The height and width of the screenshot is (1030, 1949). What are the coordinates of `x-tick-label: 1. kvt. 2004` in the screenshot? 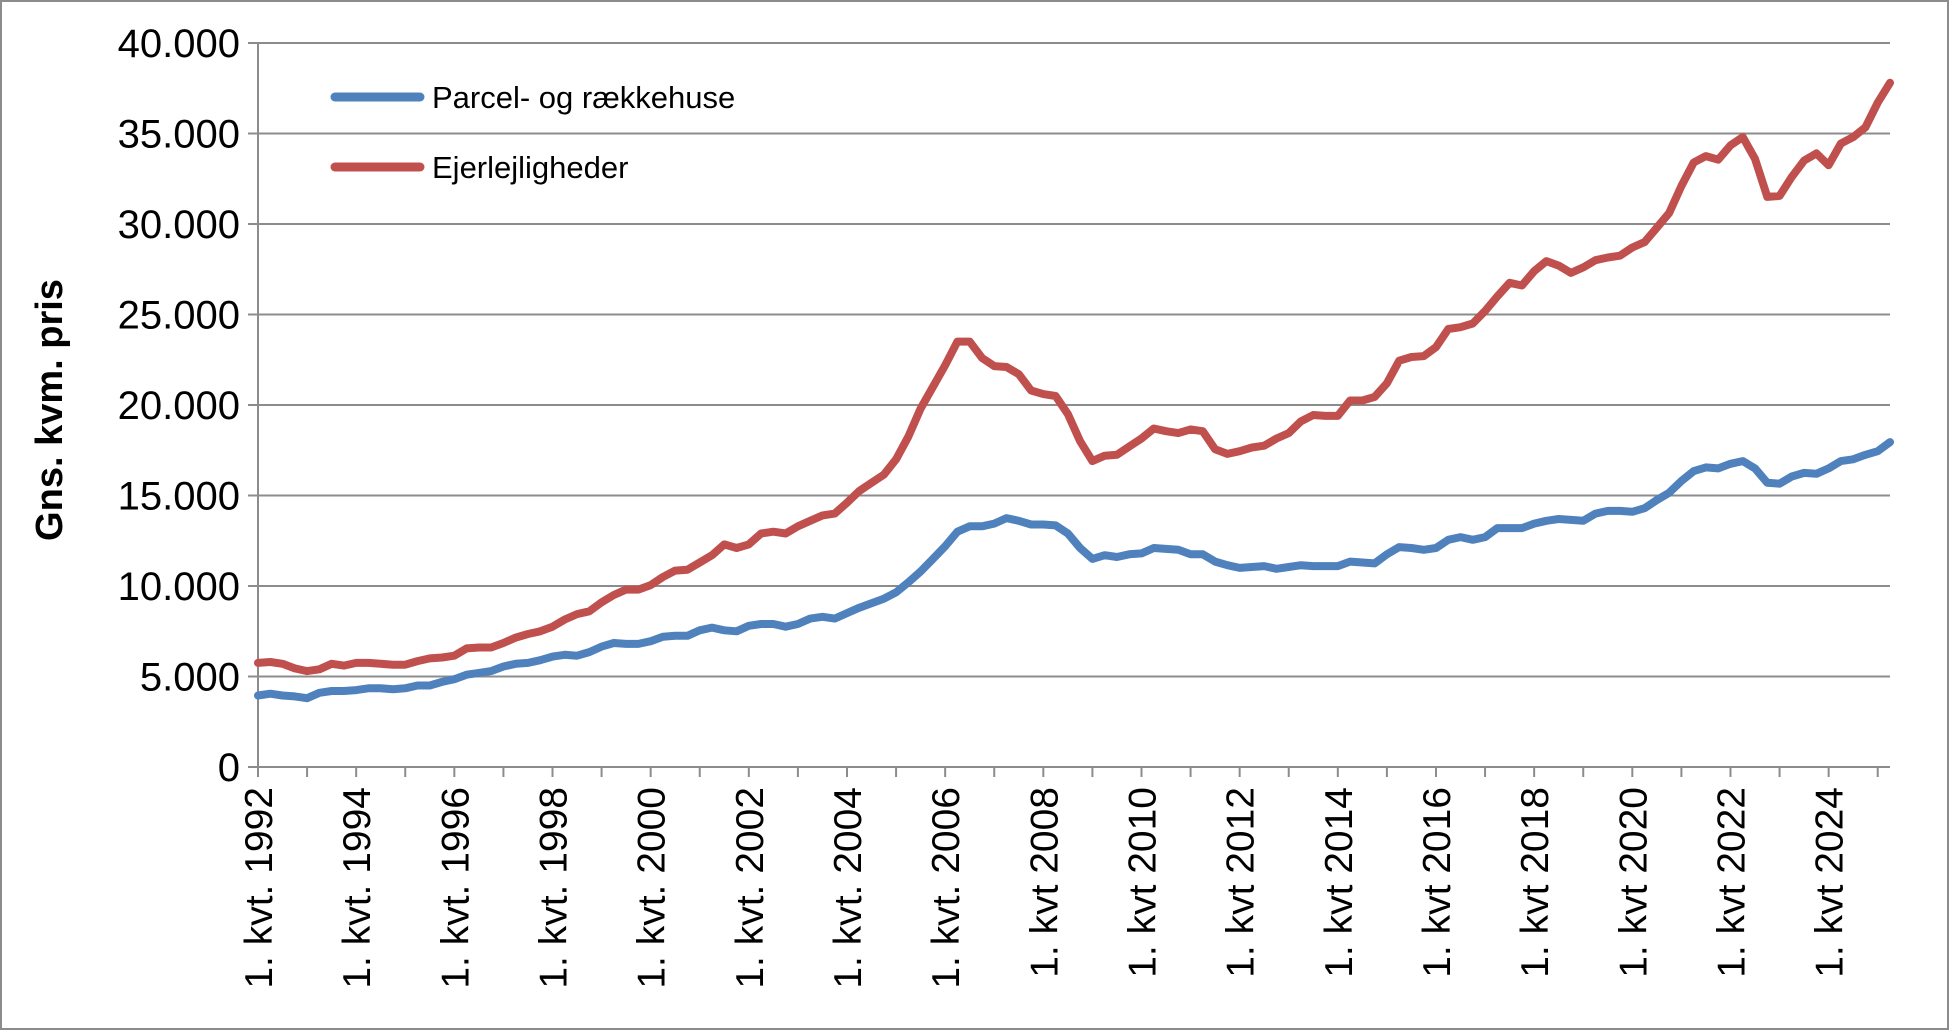 It's located at (848, 888).